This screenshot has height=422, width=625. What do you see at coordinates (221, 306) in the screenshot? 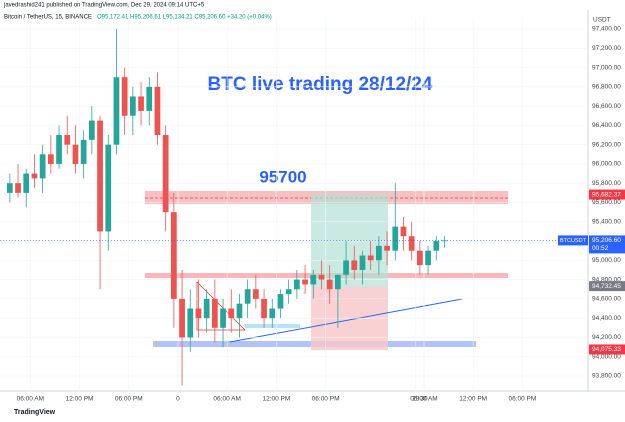
I see `triangle` at bounding box center [221, 306].